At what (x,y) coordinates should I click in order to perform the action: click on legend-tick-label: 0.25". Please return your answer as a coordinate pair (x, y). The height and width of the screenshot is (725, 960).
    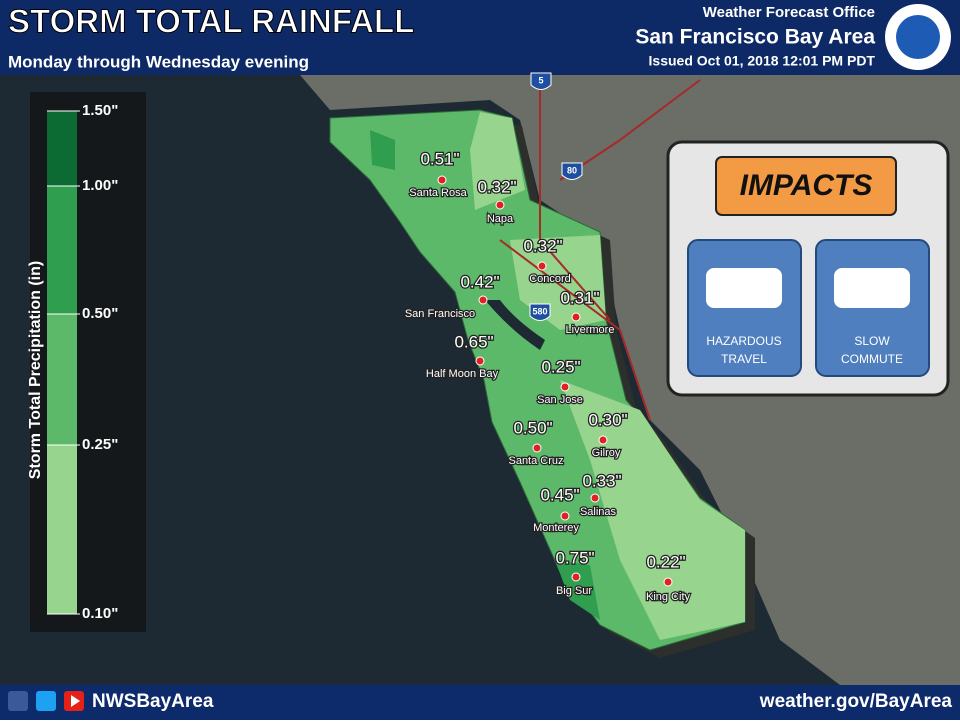
    Looking at the image, I should click on (100, 444).